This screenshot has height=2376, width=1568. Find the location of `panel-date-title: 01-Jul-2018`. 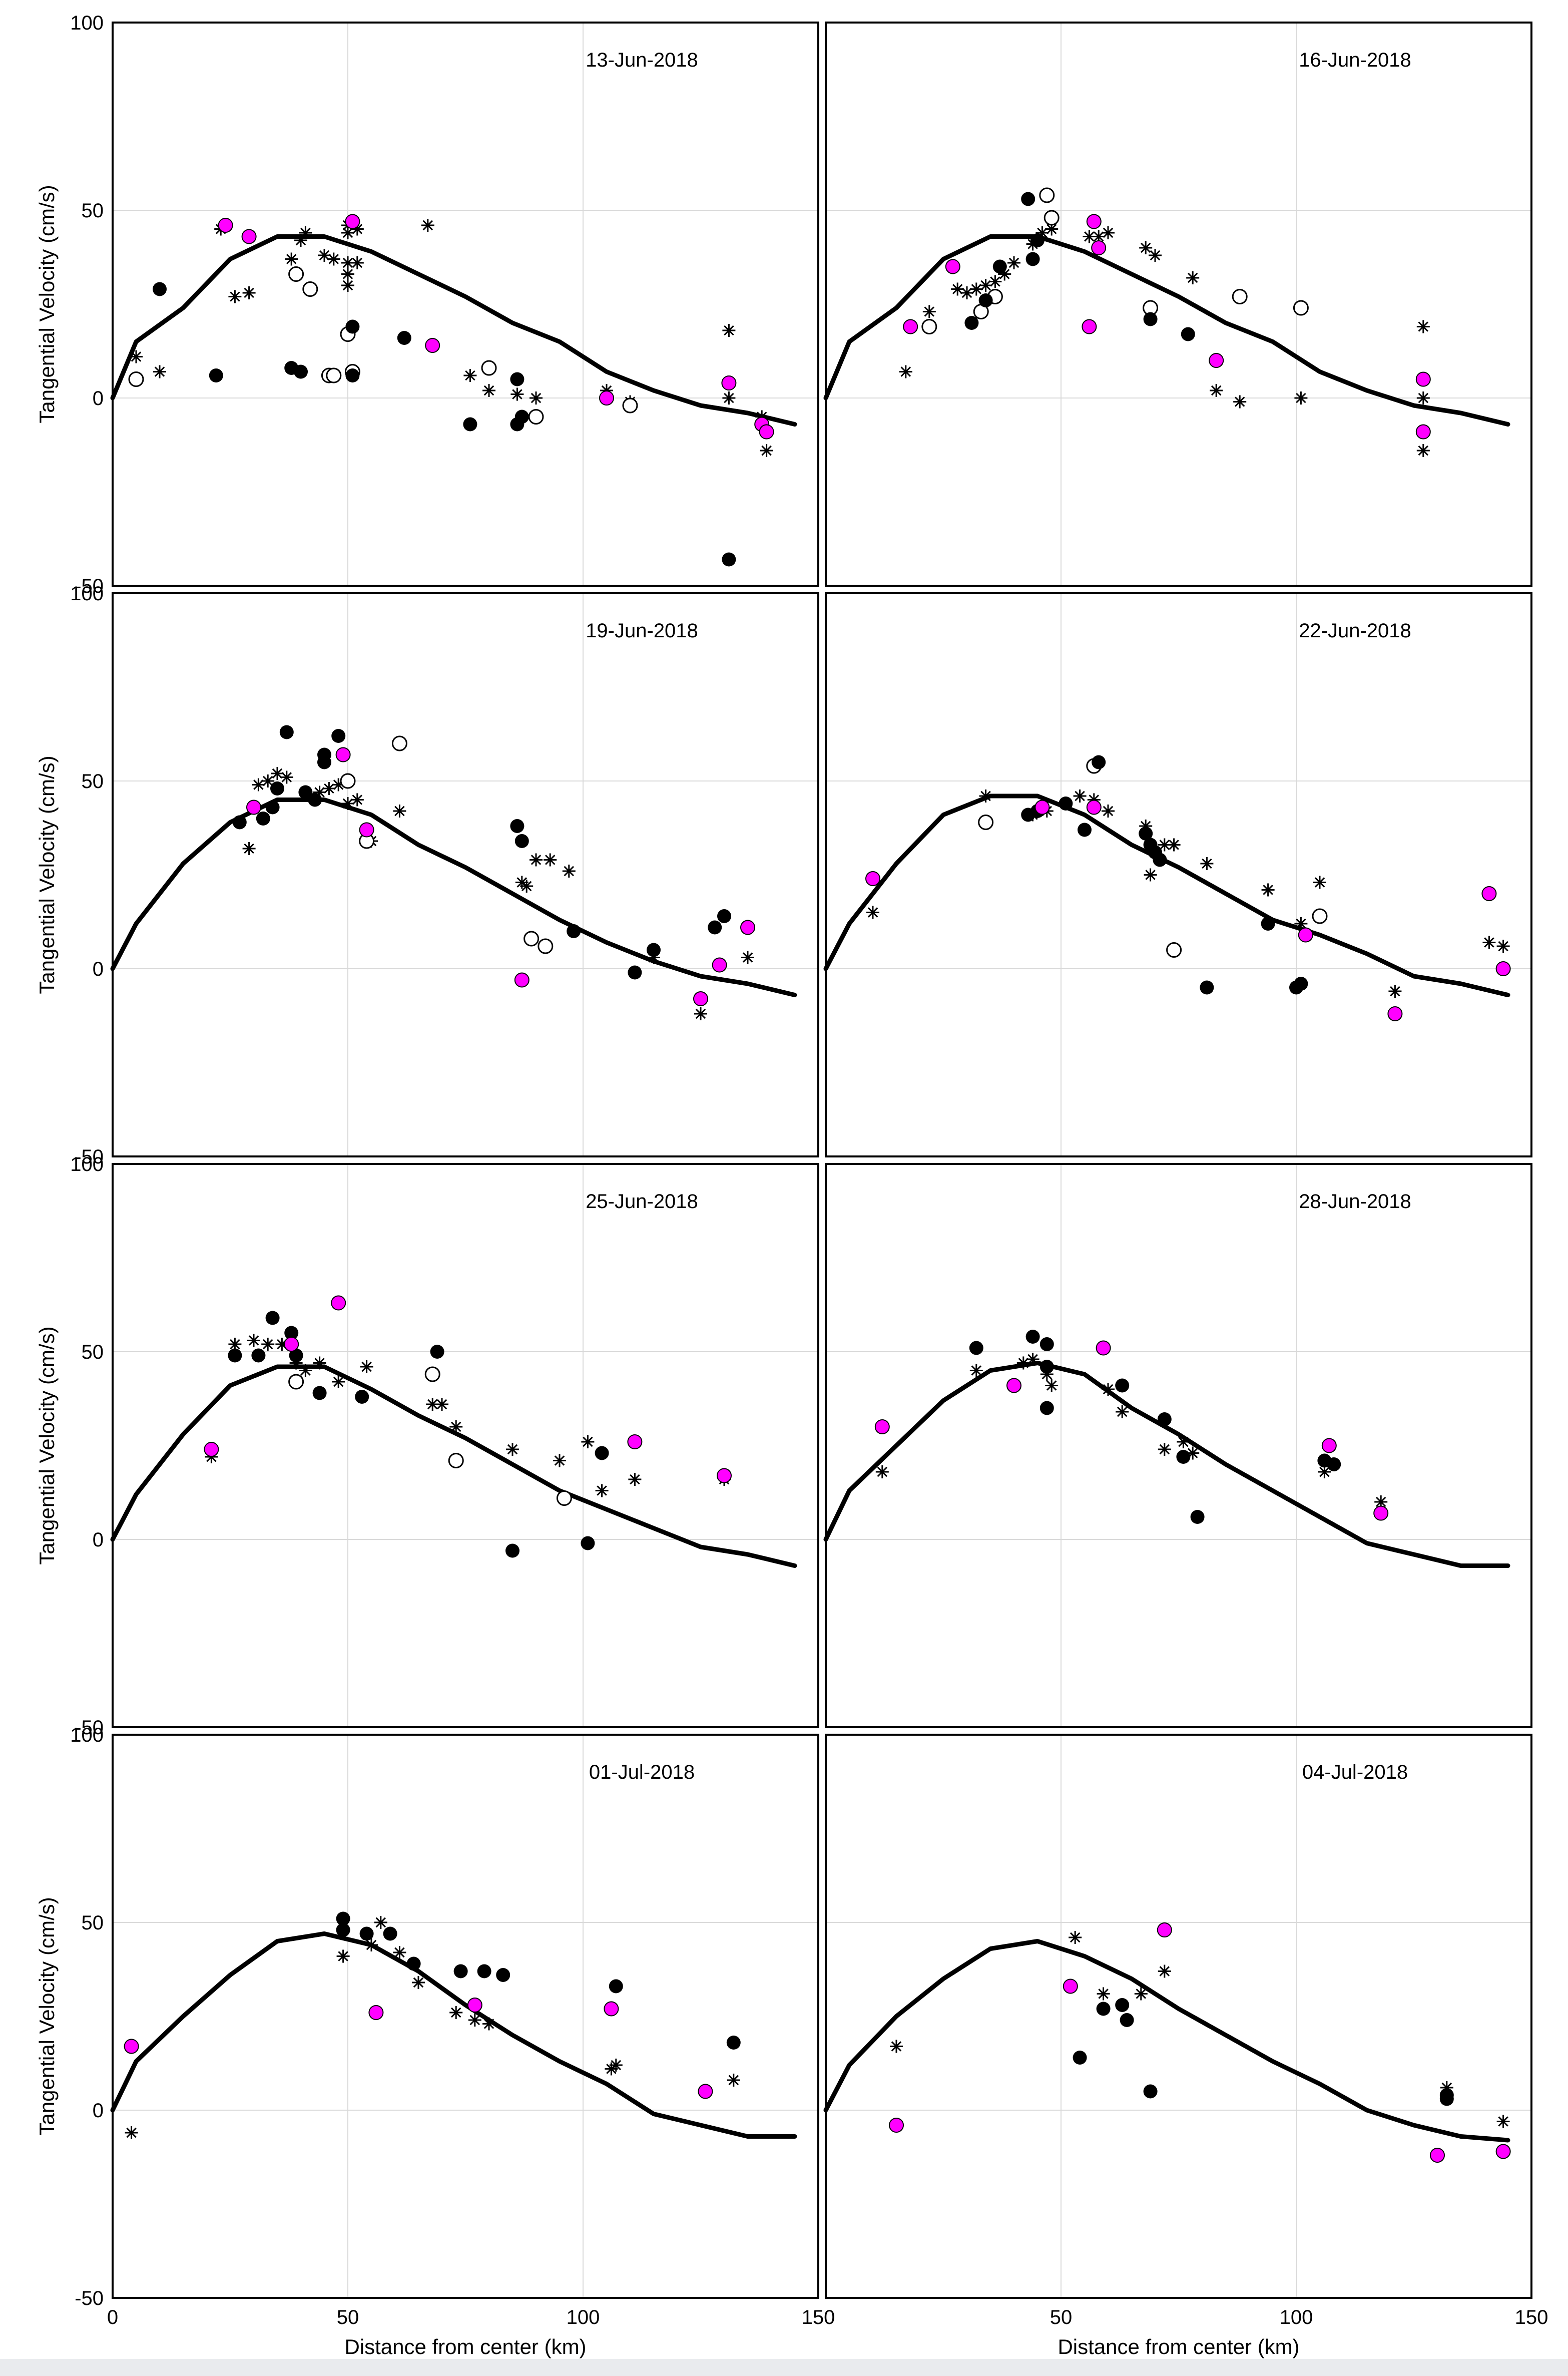

panel-date-title: 01-Jul-2018 is located at coordinates (642, 1772).